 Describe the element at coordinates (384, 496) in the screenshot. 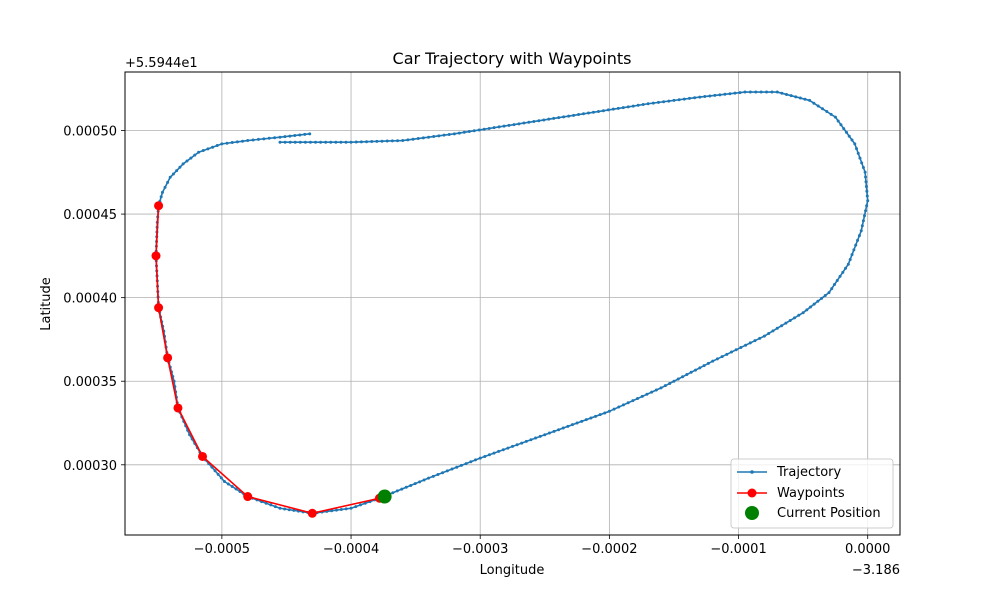

I see `current-position-marker` at that location.